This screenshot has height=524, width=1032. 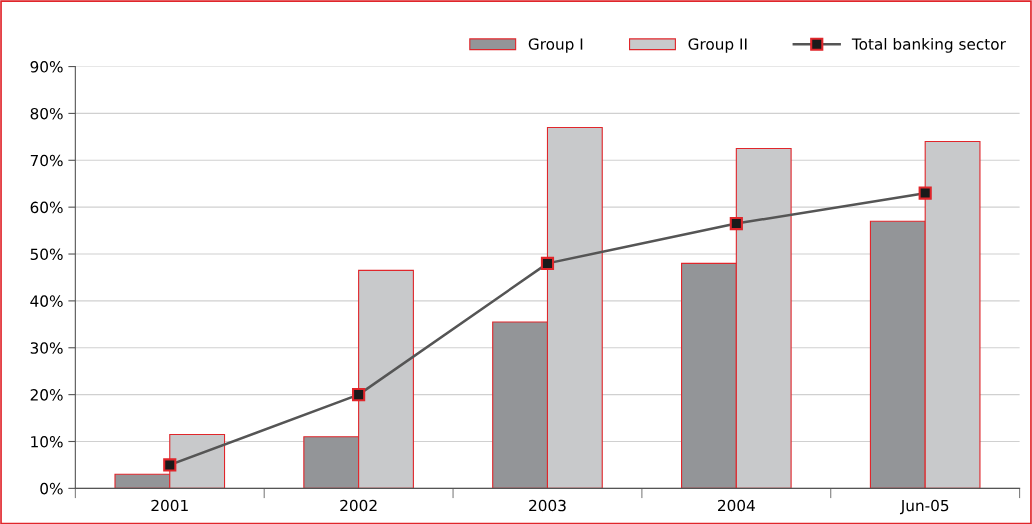 What do you see at coordinates (924, 507) in the screenshot?
I see `x-tick-label: Jun-05` at bounding box center [924, 507].